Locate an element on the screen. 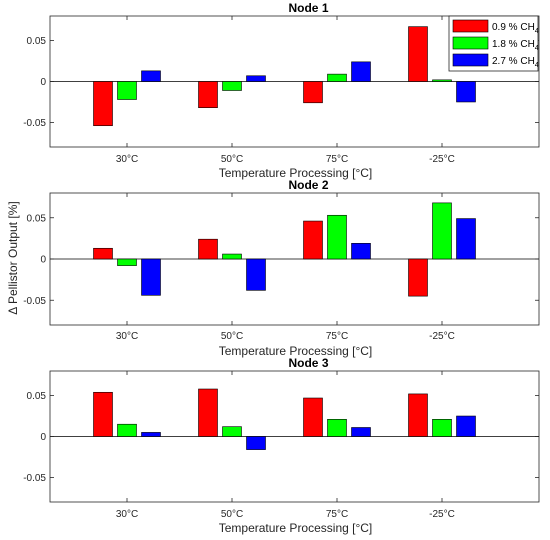  legend-label: 1.8 % CH4 is located at coordinates (515, 45).